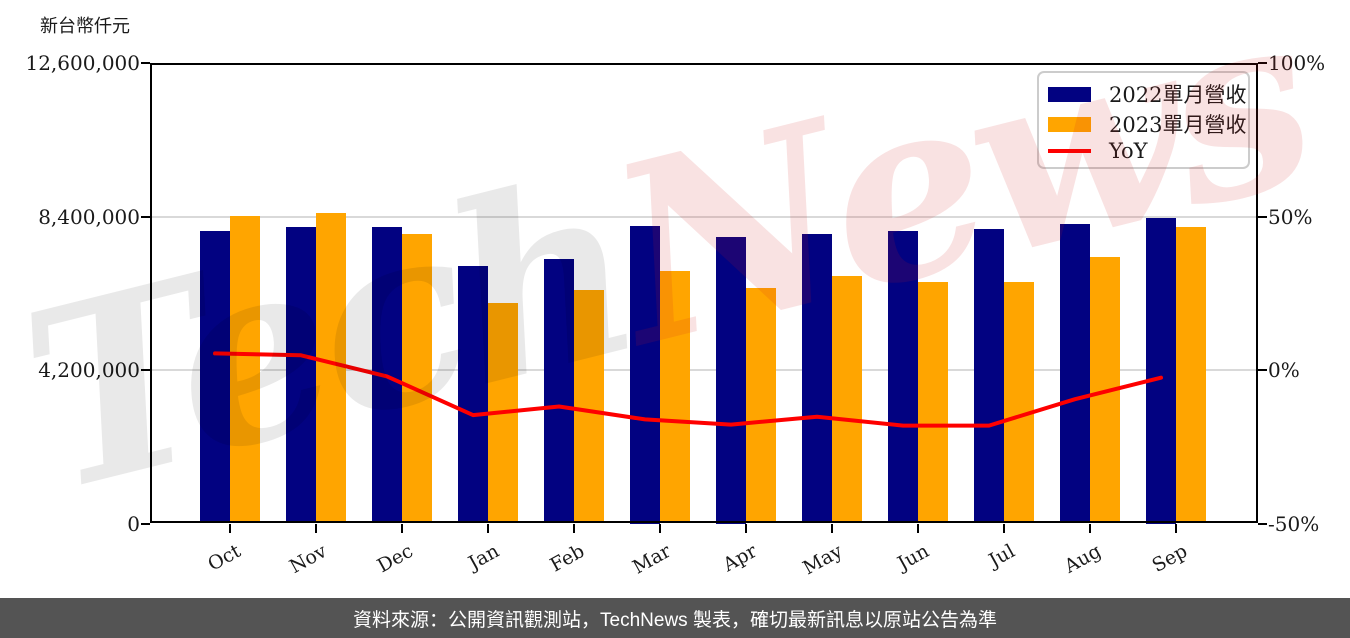 The width and height of the screenshot is (1350, 638). I want to click on bar-2022-jan, so click(473, 394).